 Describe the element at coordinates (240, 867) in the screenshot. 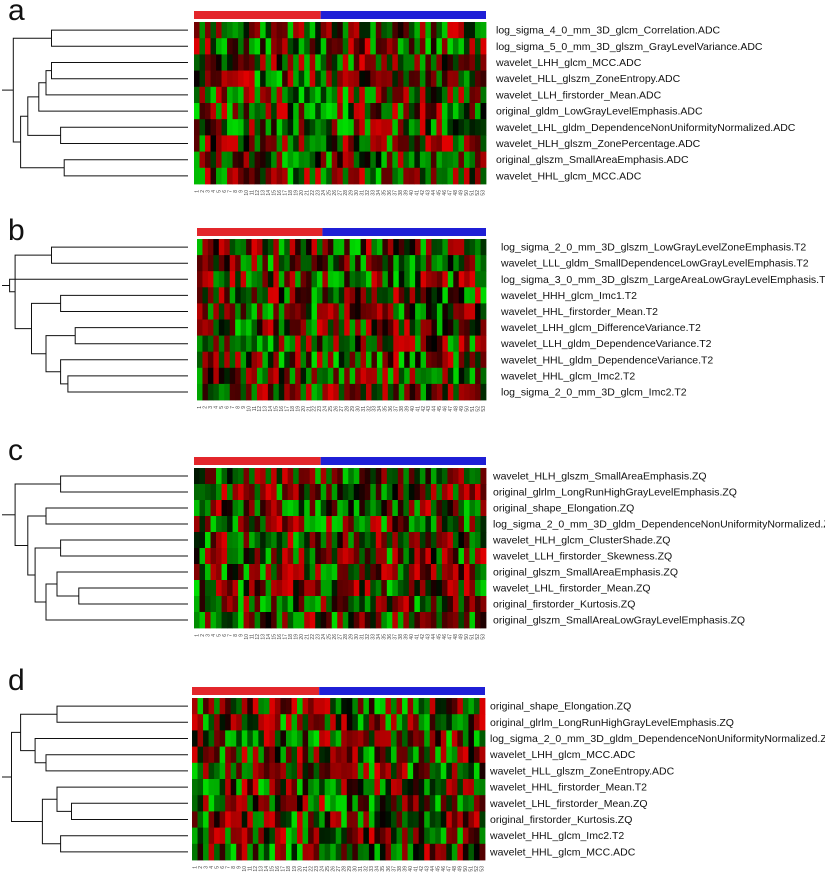

I see `column-label: 9` at that location.